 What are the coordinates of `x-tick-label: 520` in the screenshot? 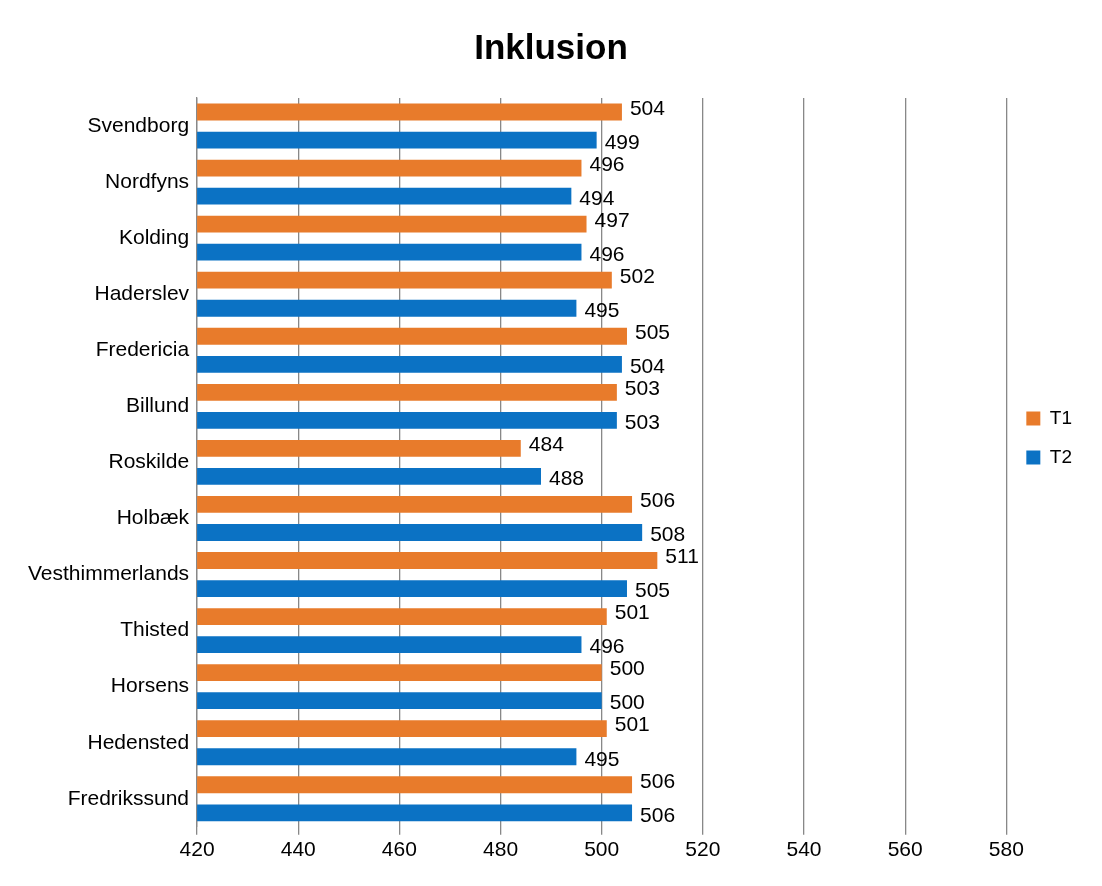 It's located at (703, 849).